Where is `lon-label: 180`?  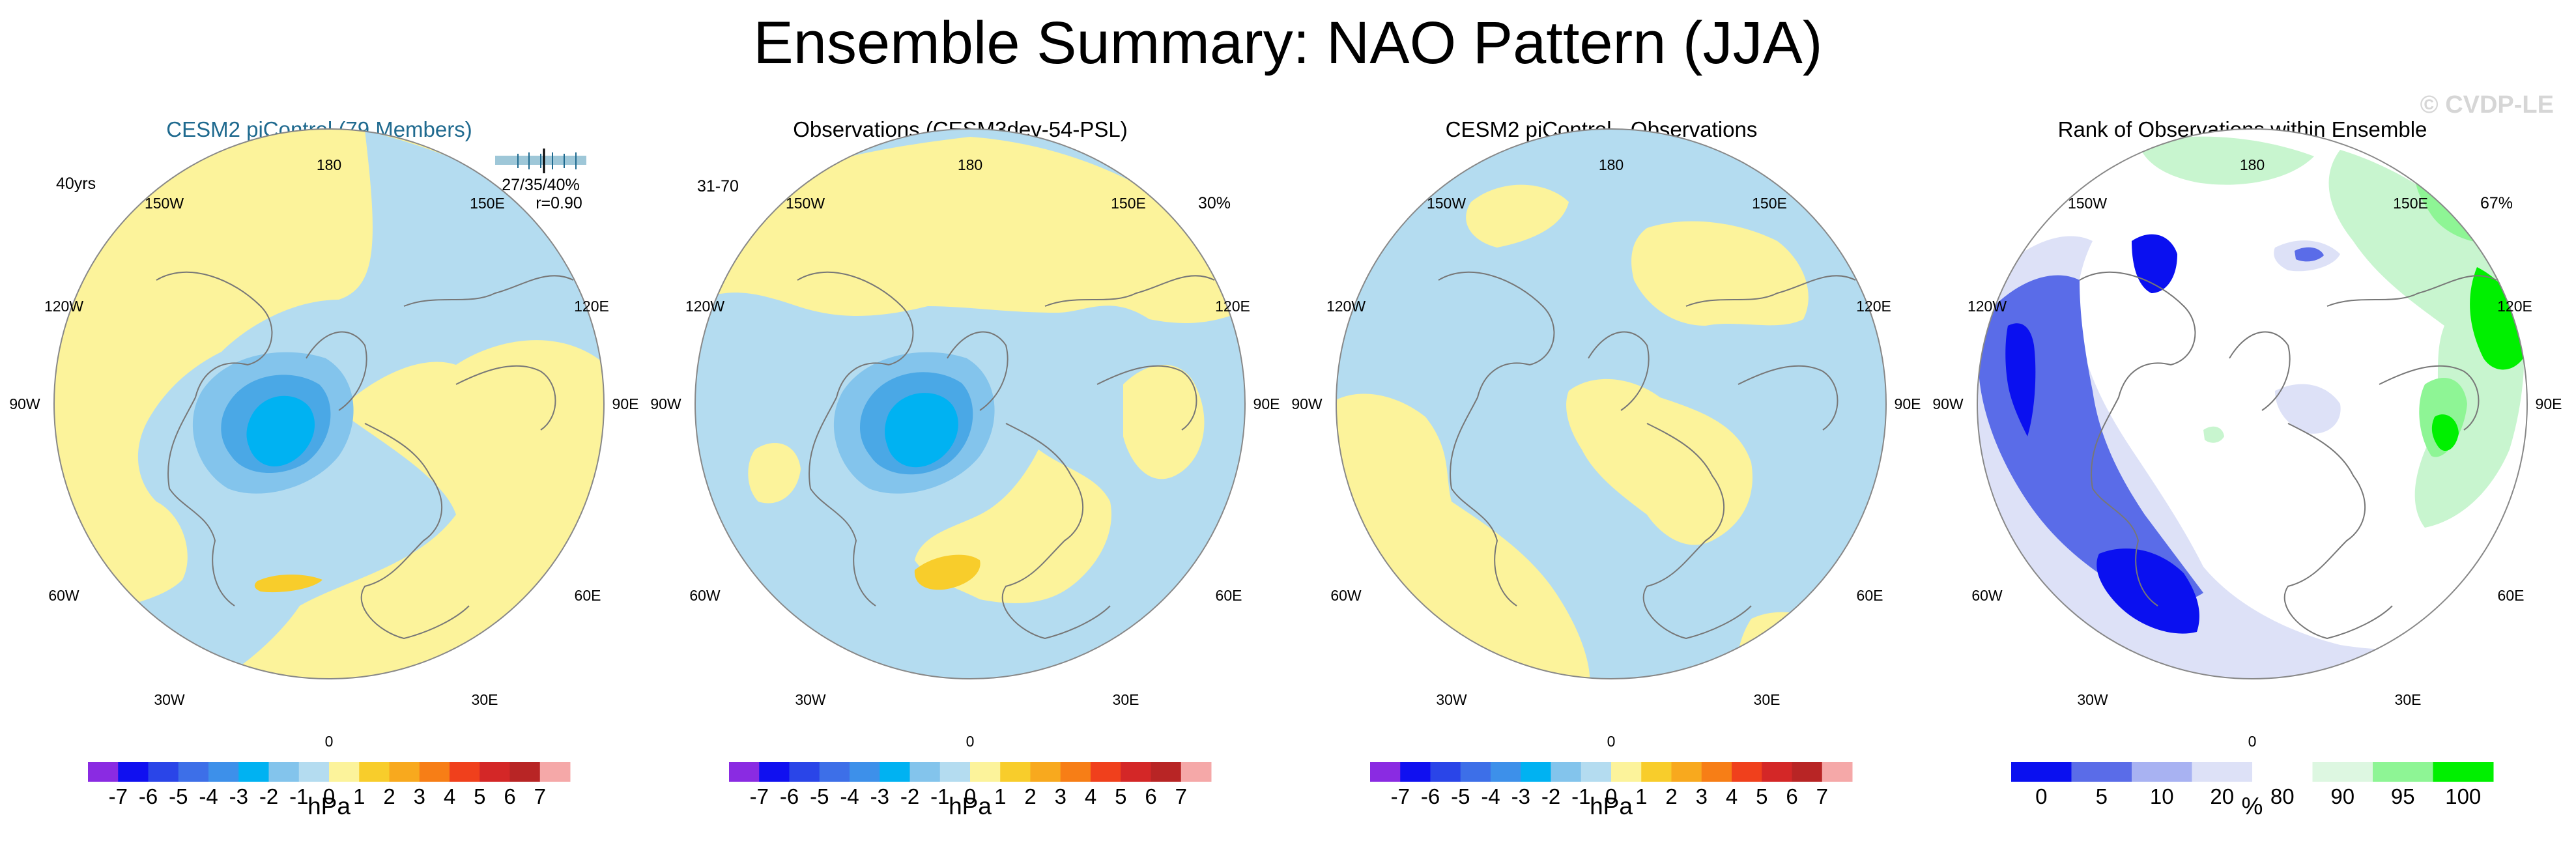
lon-label: 180 is located at coordinates (2252, 164).